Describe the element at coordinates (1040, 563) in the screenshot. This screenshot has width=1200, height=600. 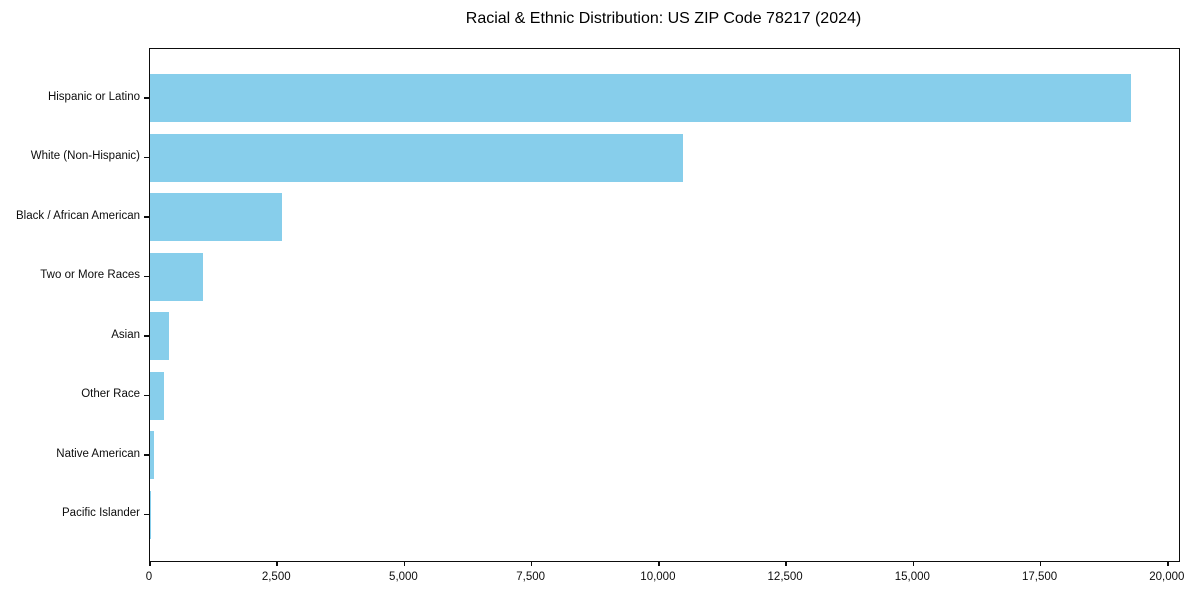
I see `x-tick-17,500` at that location.